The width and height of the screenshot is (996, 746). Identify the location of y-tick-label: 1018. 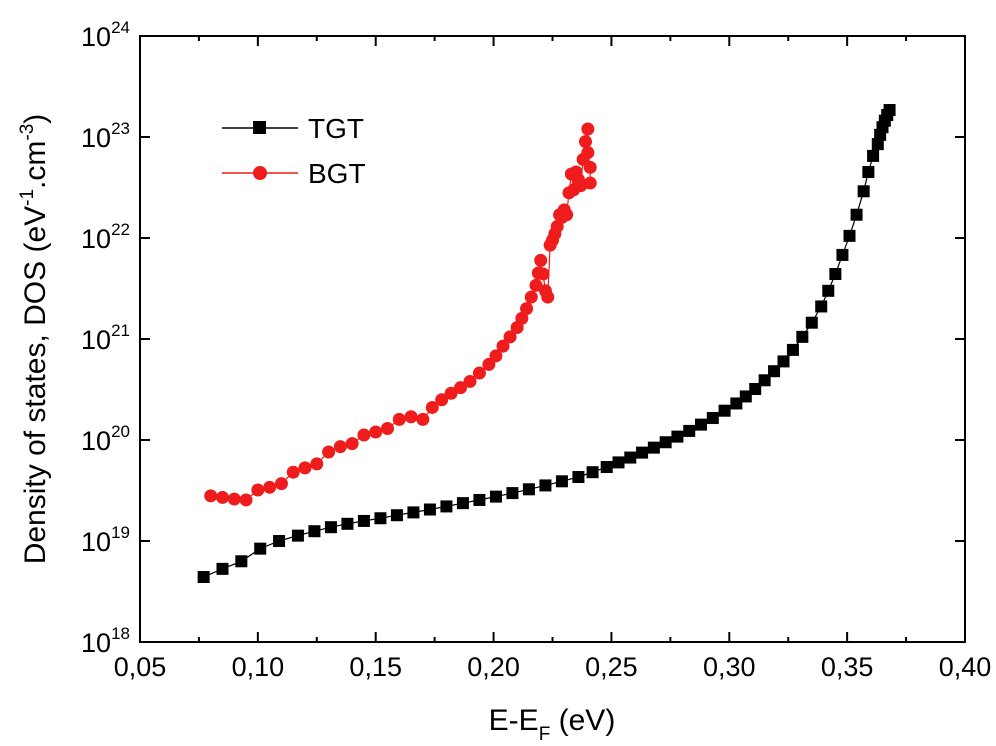
(105, 641).